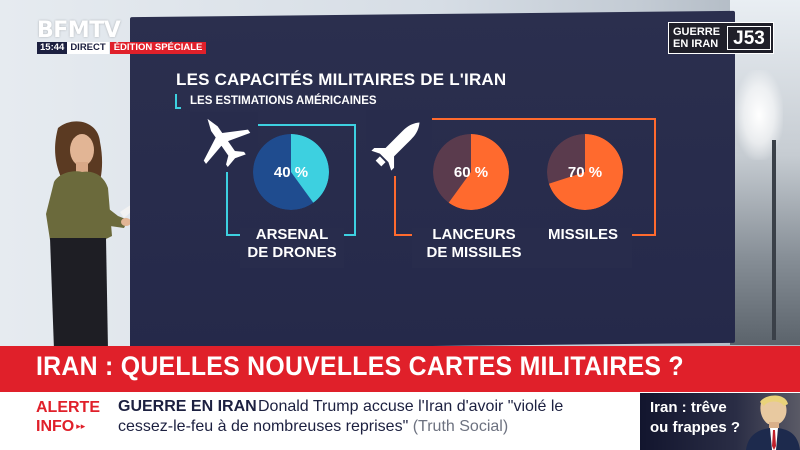 Image resolution: width=800 pixels, height=450 pixels. Describe the element at coordinates (774, 240) in the screenshot. I see `studio-pole` at that location.